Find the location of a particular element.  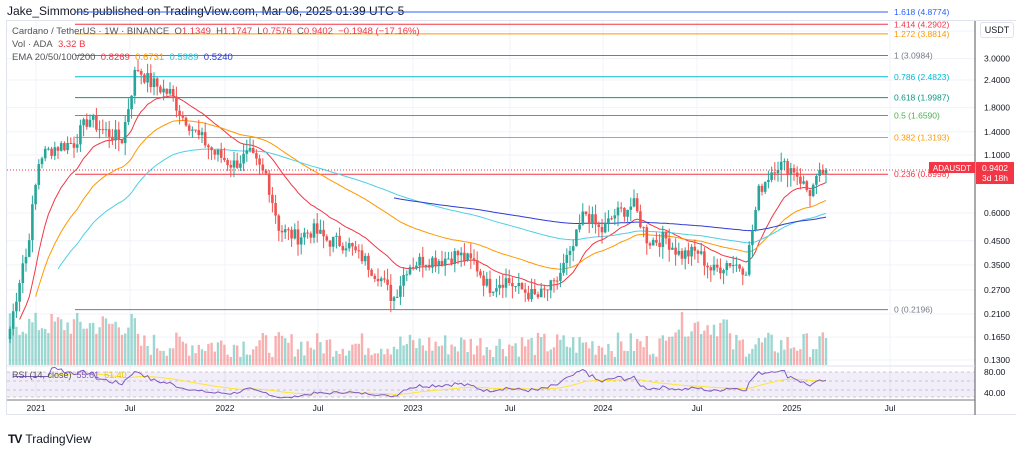

currency-button: USDT is located at coordinates (997, 30).